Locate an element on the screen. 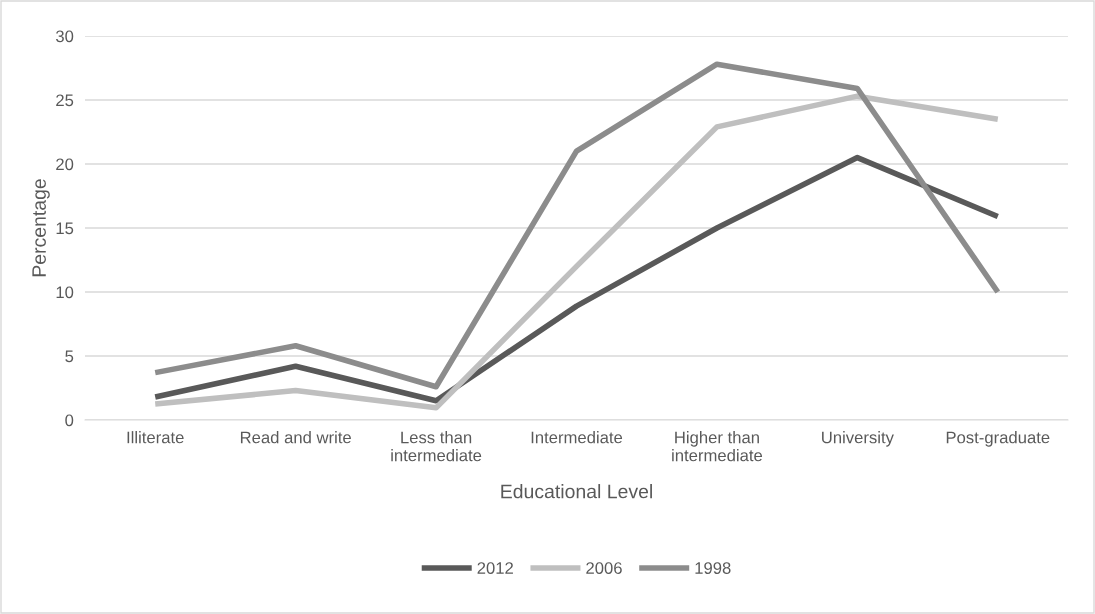 This screenshot has height=614, width=1095. y-axis-title: Percentage is located at coordinates (41, 228).